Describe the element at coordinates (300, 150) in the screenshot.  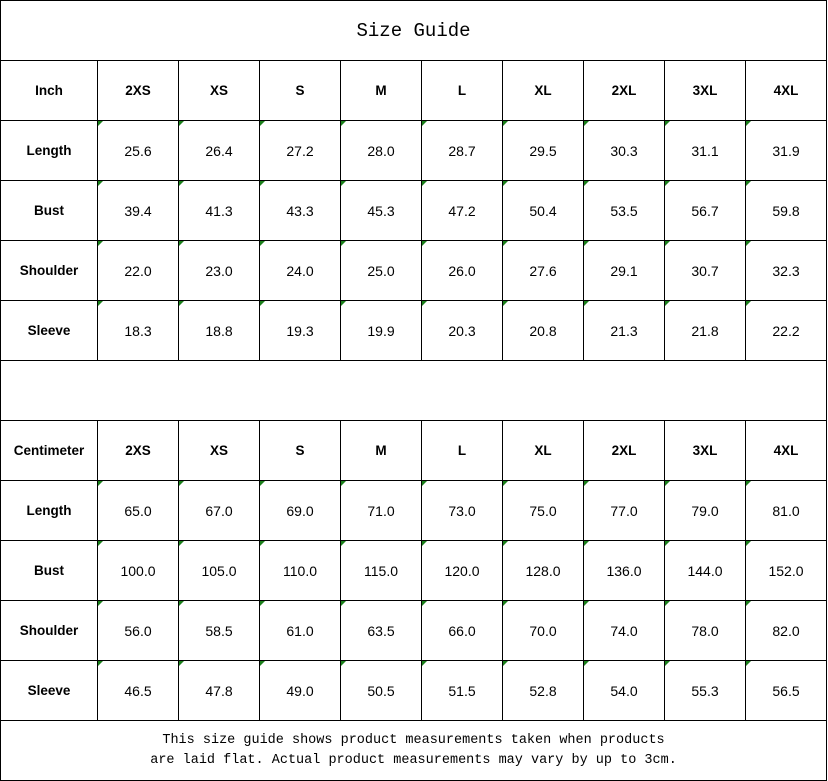
I see `measurement-cell: 27.2` at that location.